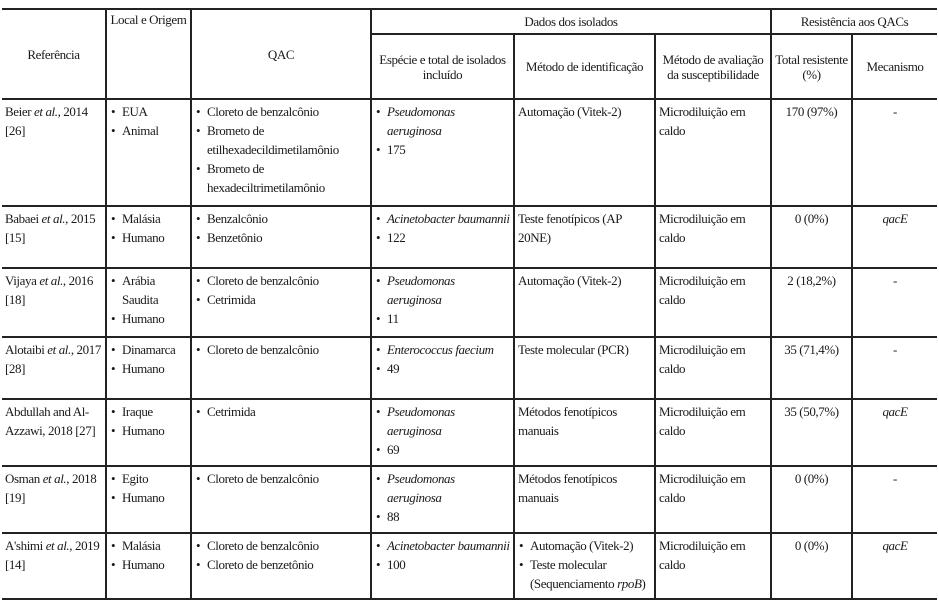 This screenshot has height=605, width=939. What do you see at coordinates (149, 478) in the screenshot?
I see `location-item: Egito` at bounding box center [149, 478].